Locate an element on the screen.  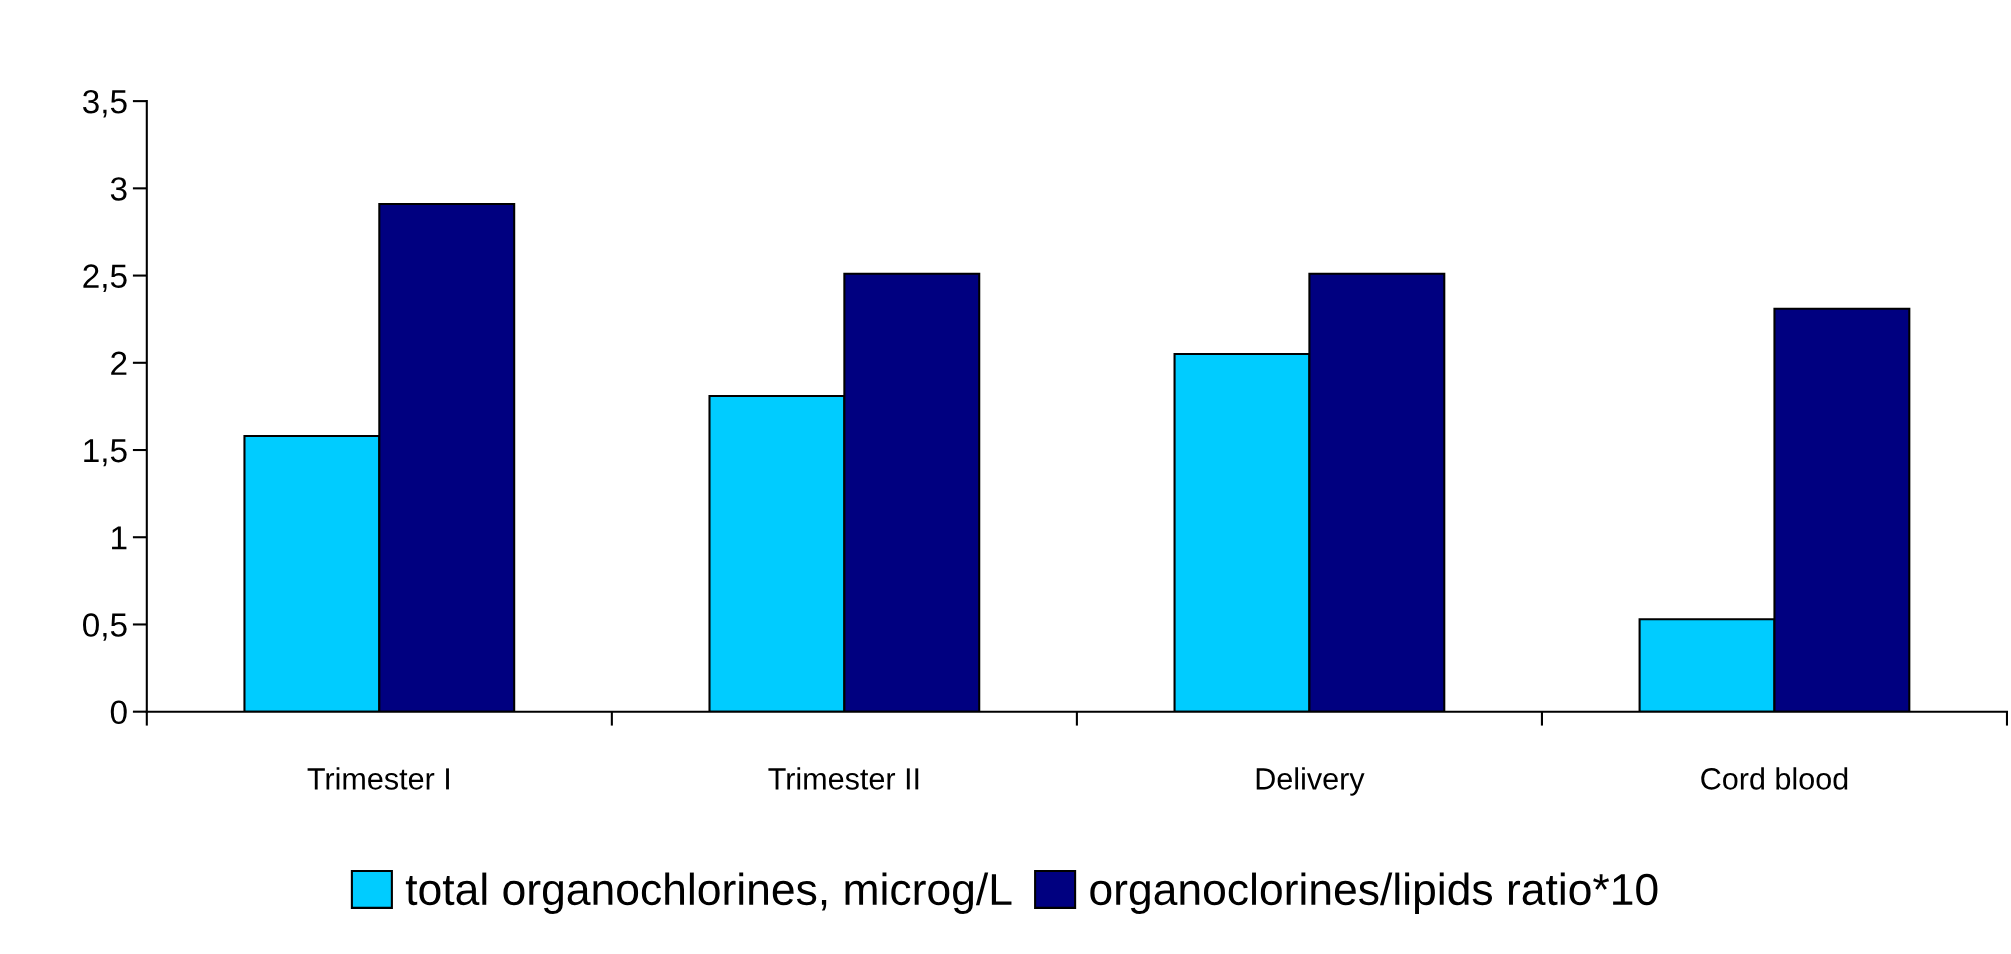
x-tick-label: Trimester I is located at coordinates (378, 778).